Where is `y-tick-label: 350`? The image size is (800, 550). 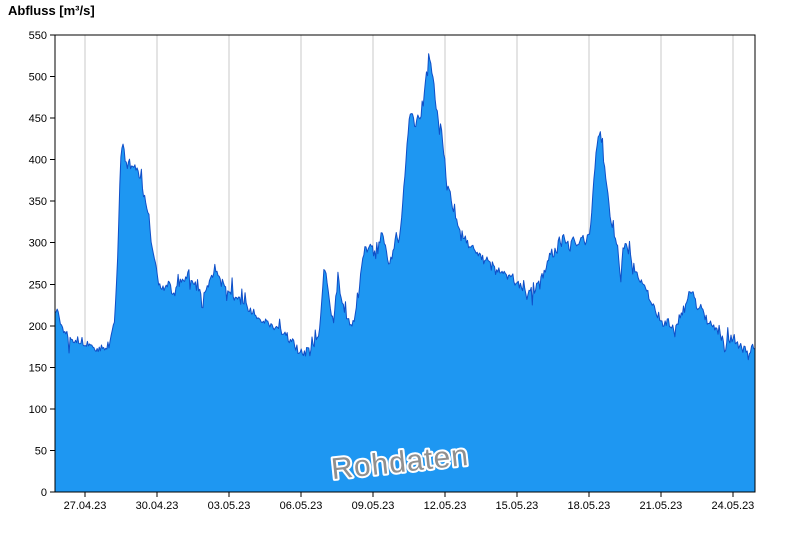 y-tick-label: 350 is located at coordinates (38, 202).